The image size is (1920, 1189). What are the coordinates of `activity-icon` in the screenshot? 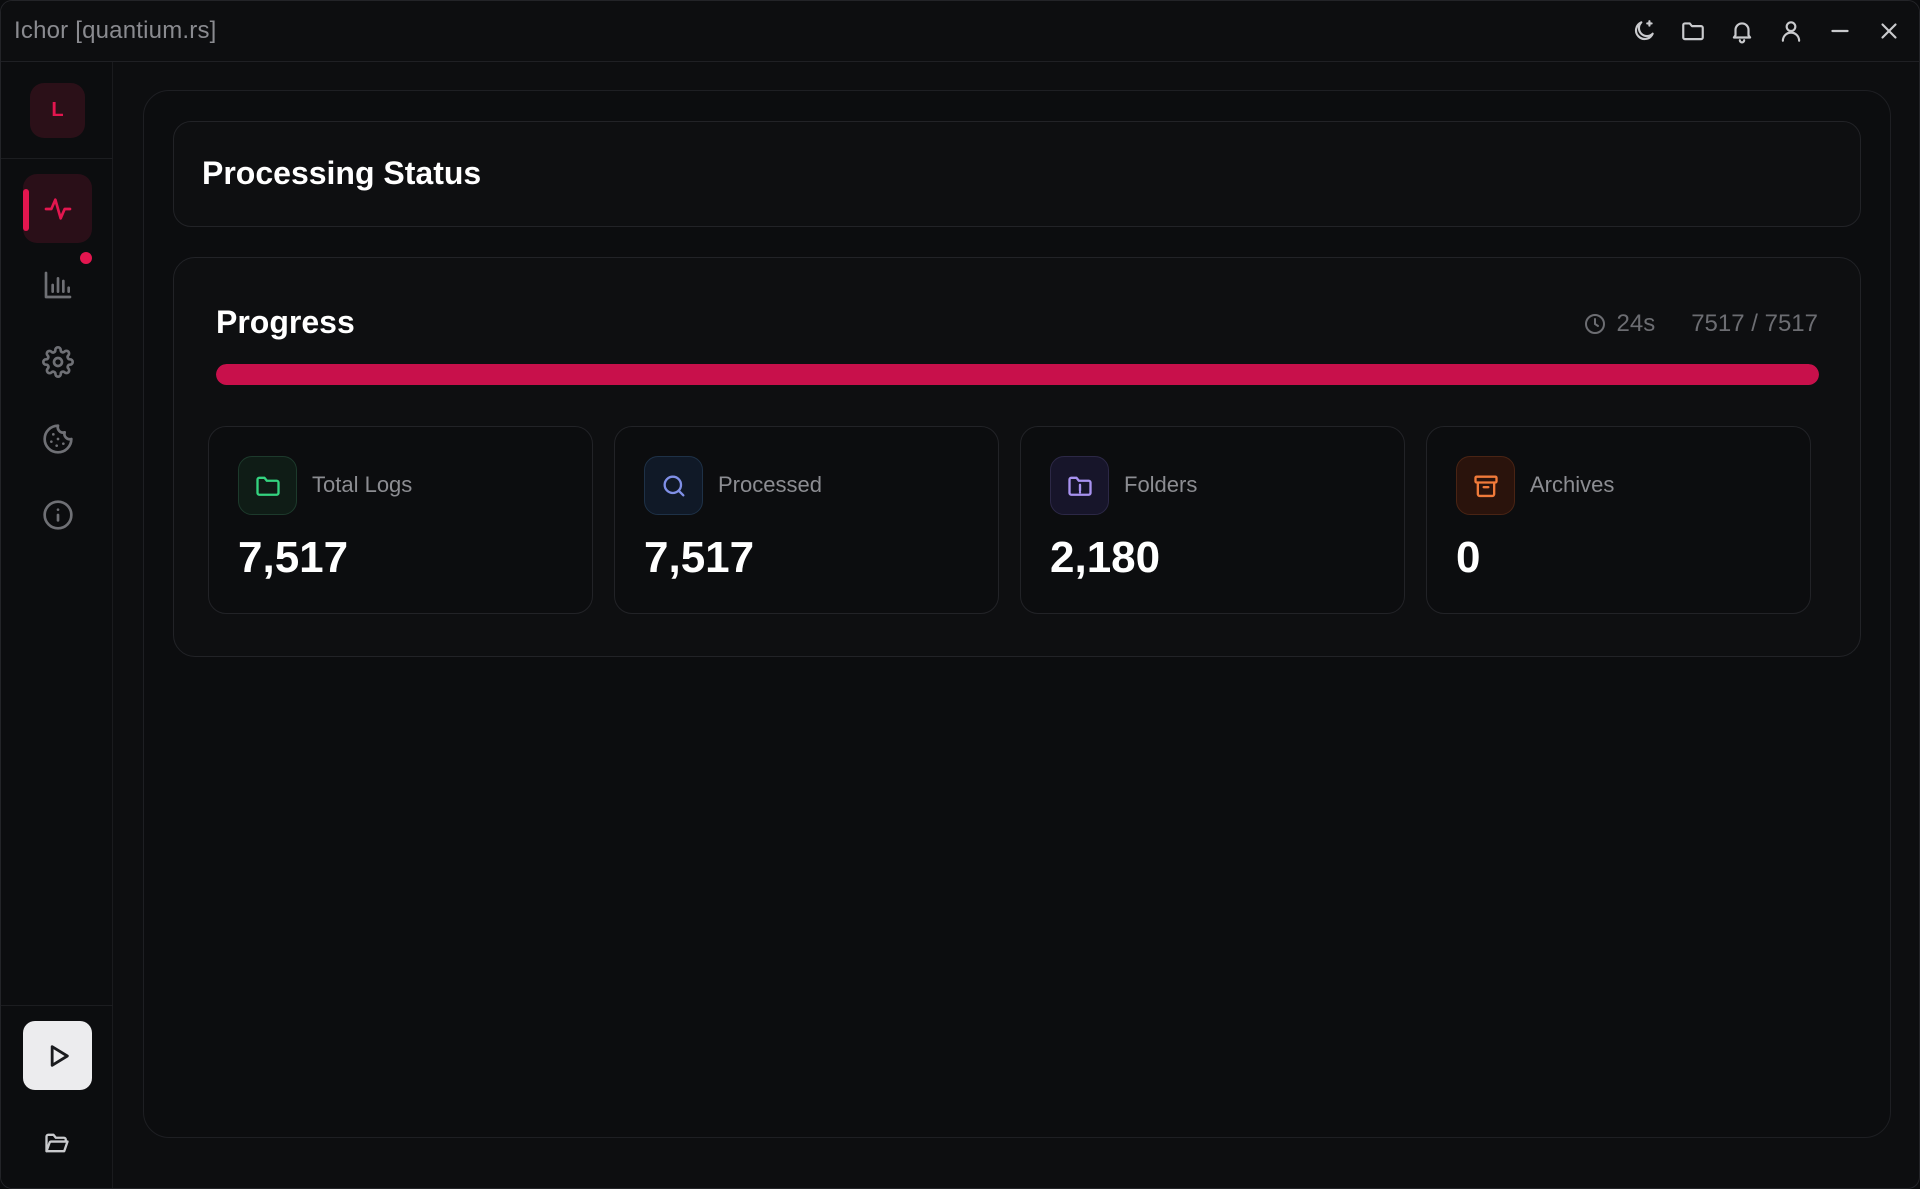 It's located at (57, 208).